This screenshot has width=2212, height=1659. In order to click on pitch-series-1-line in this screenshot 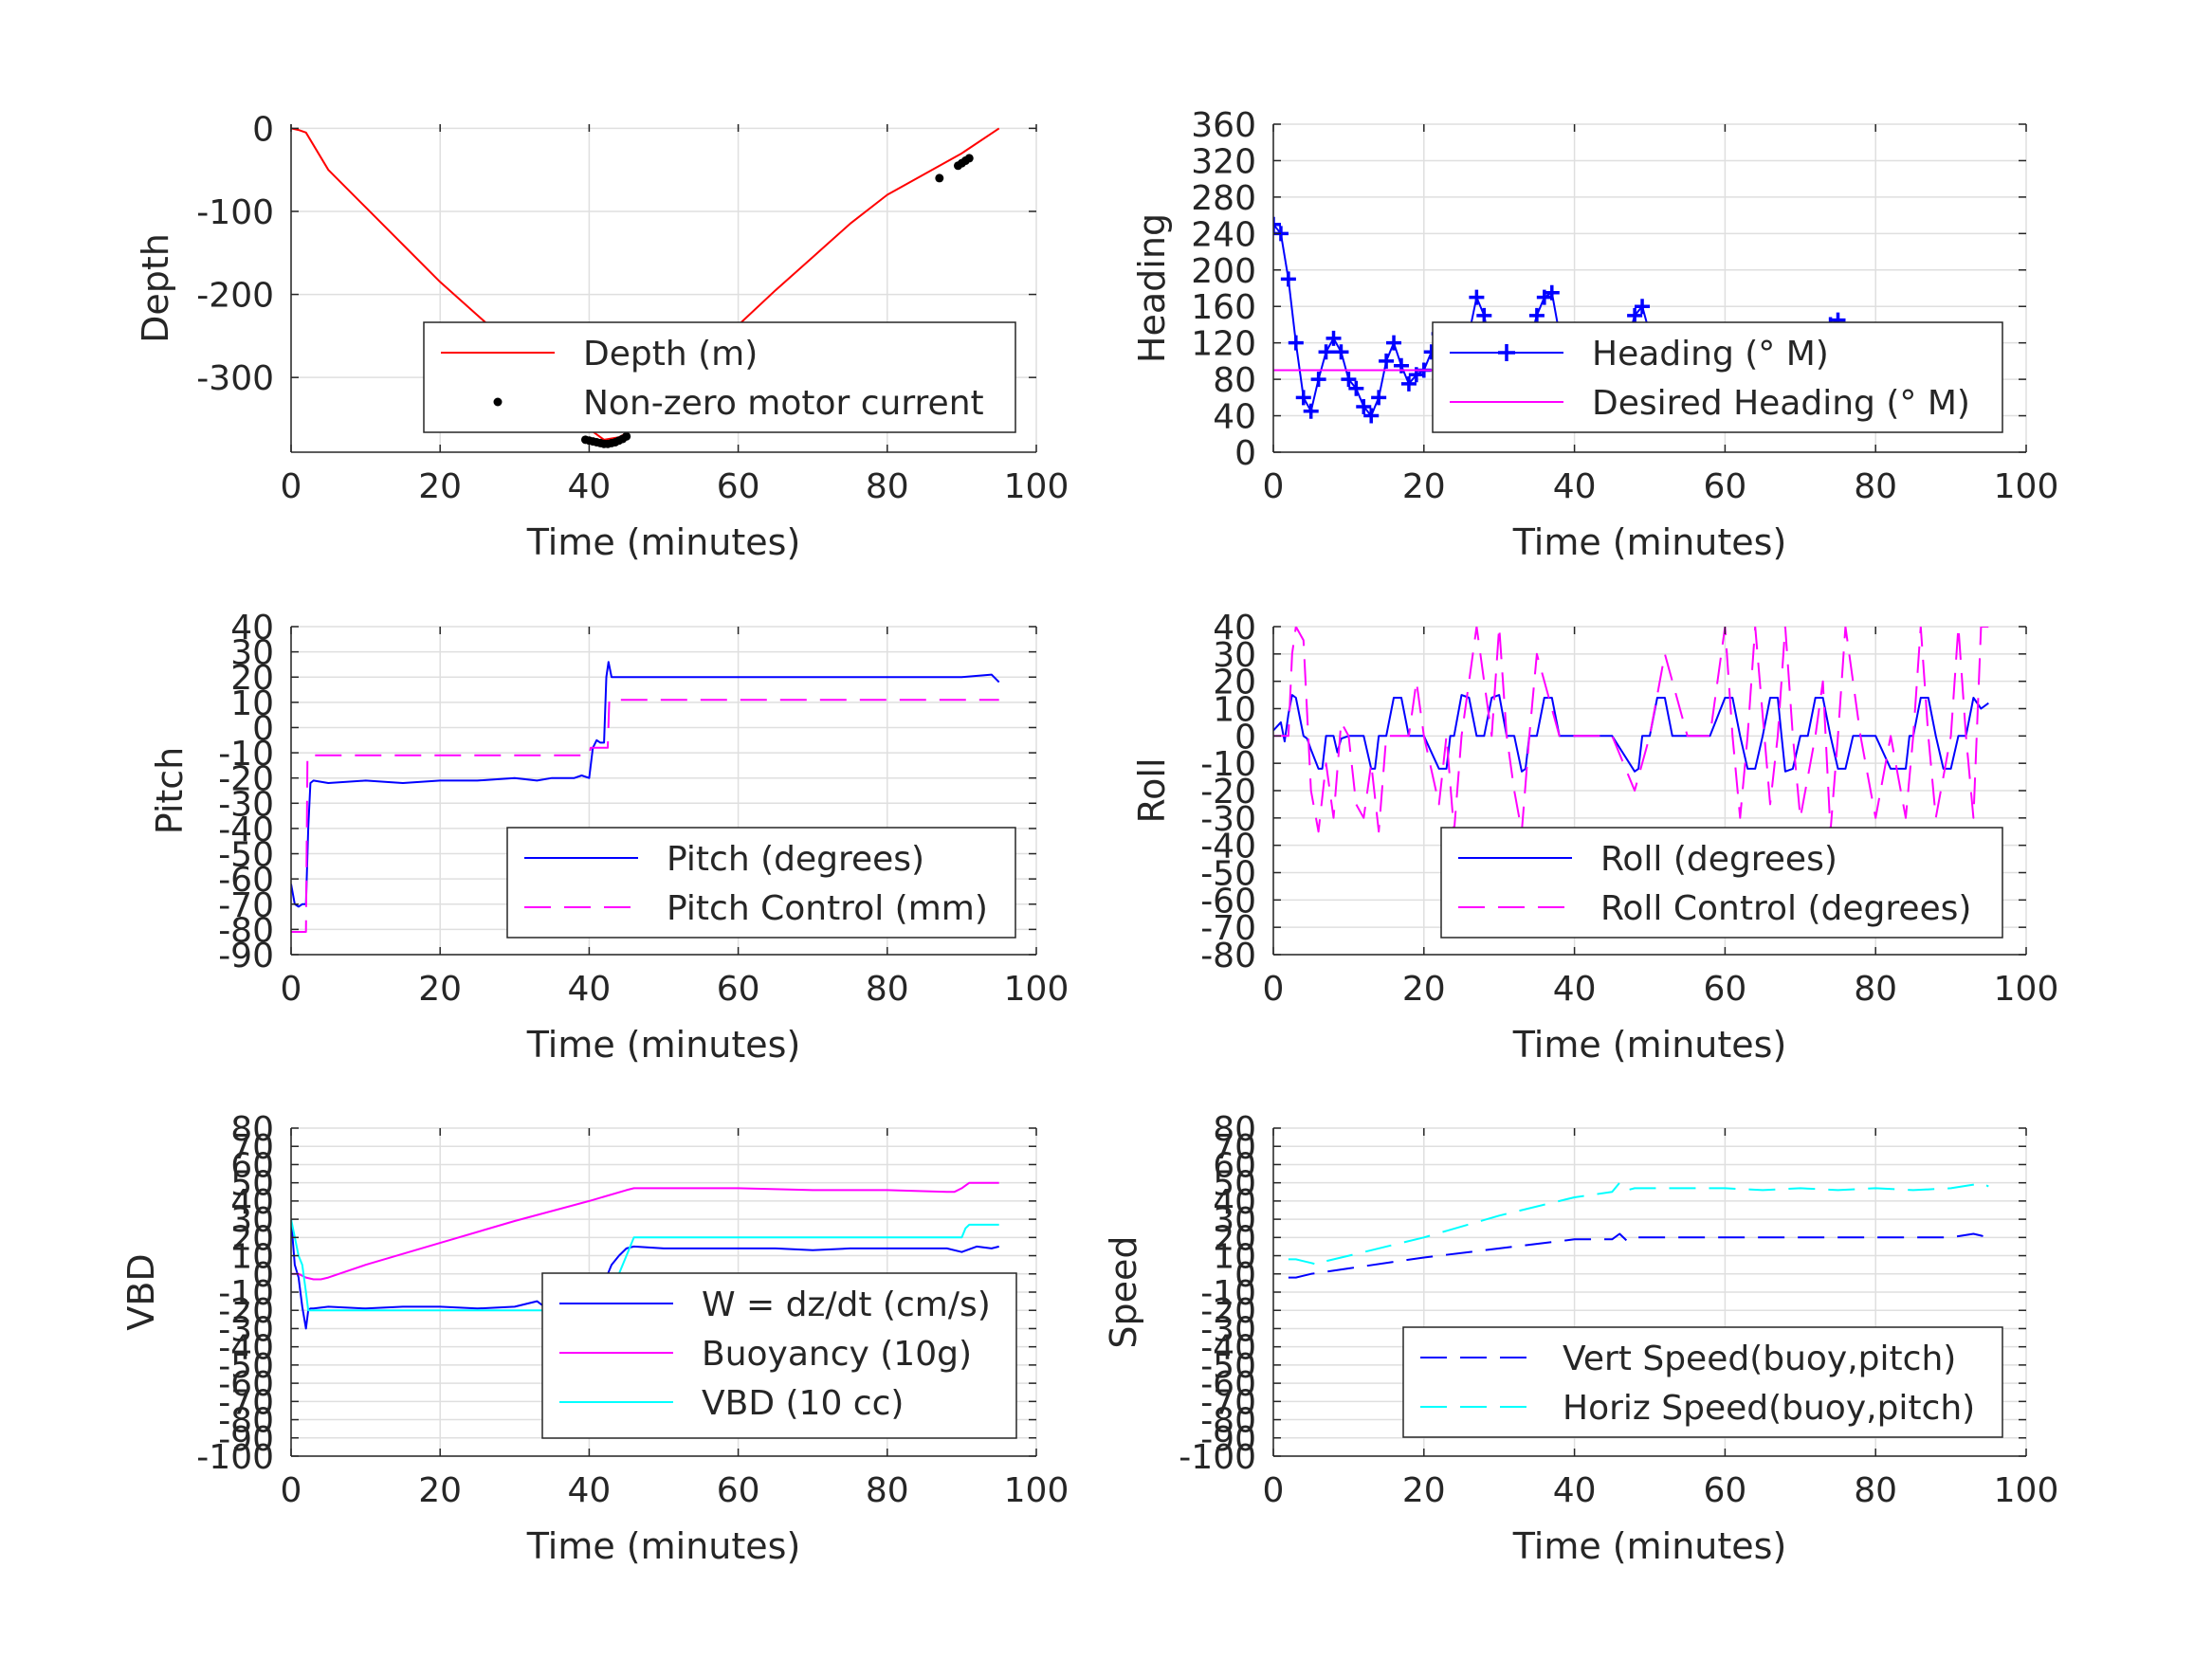, I will do `click(645, 784)`.